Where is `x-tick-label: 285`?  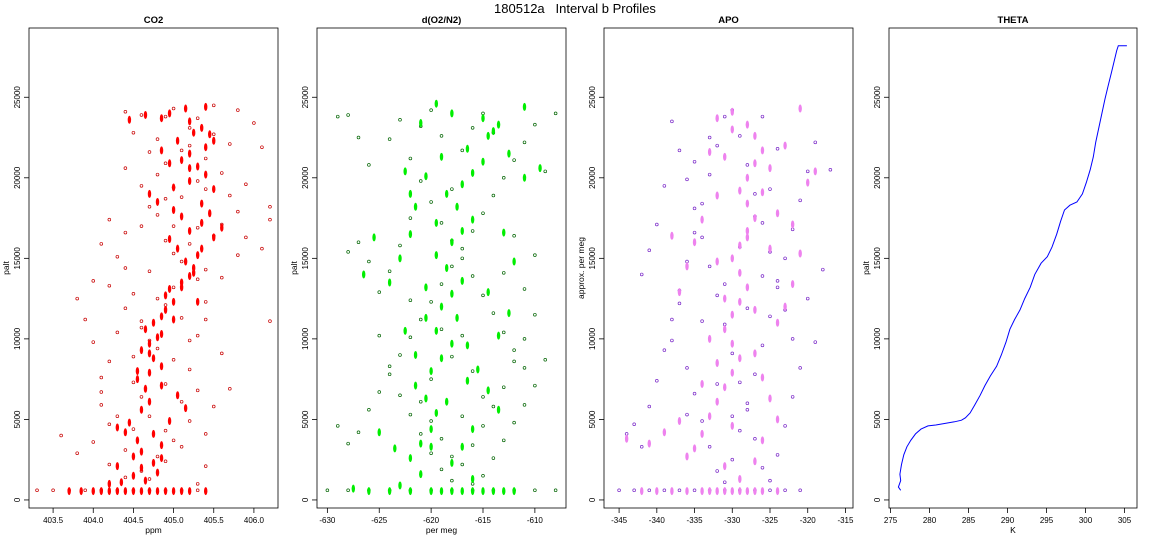 x-tick-label: 285 is located at coordinates (969, 520).